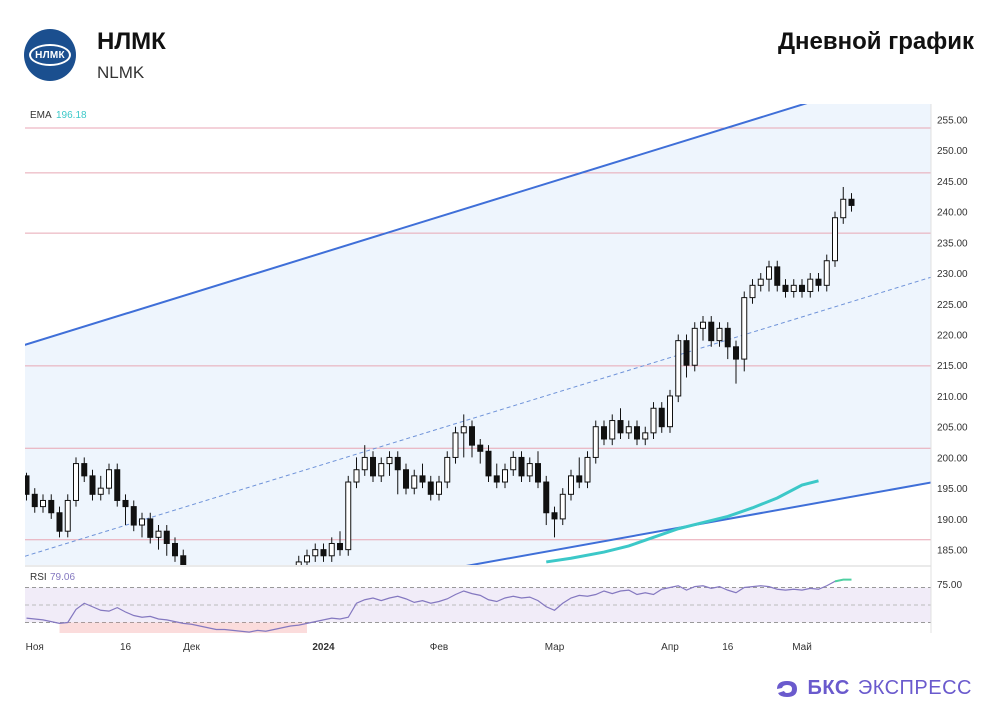  Describe the element at coordinates (121, 72) in the screenshot. I see `ticker-symbol: NLMK` at that location.